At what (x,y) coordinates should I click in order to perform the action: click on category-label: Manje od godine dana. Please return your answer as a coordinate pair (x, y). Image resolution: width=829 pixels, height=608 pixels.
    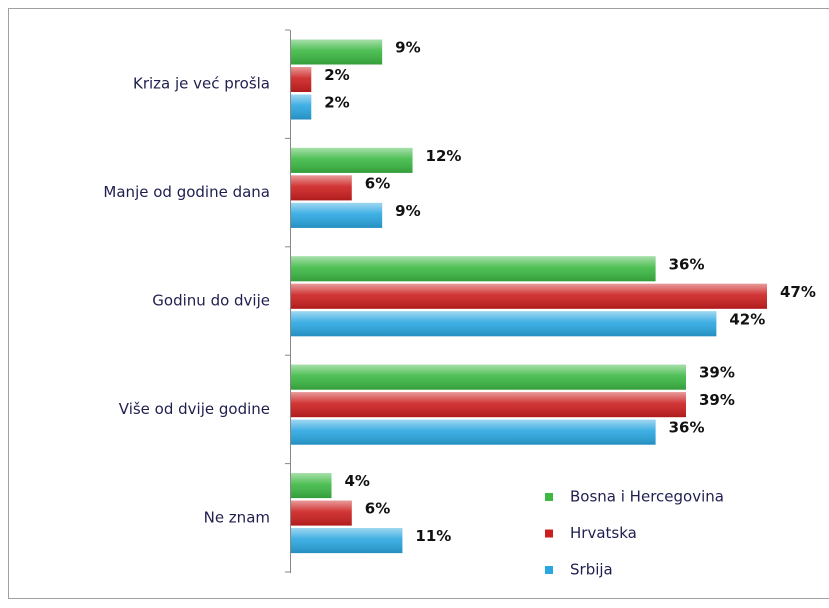
    Looking at the image, I should click on (186, 192).